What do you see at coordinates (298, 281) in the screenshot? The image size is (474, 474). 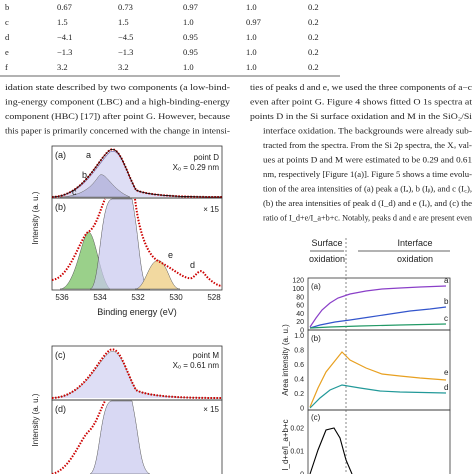 I see `label: 120` at bounding box center [298, 281].